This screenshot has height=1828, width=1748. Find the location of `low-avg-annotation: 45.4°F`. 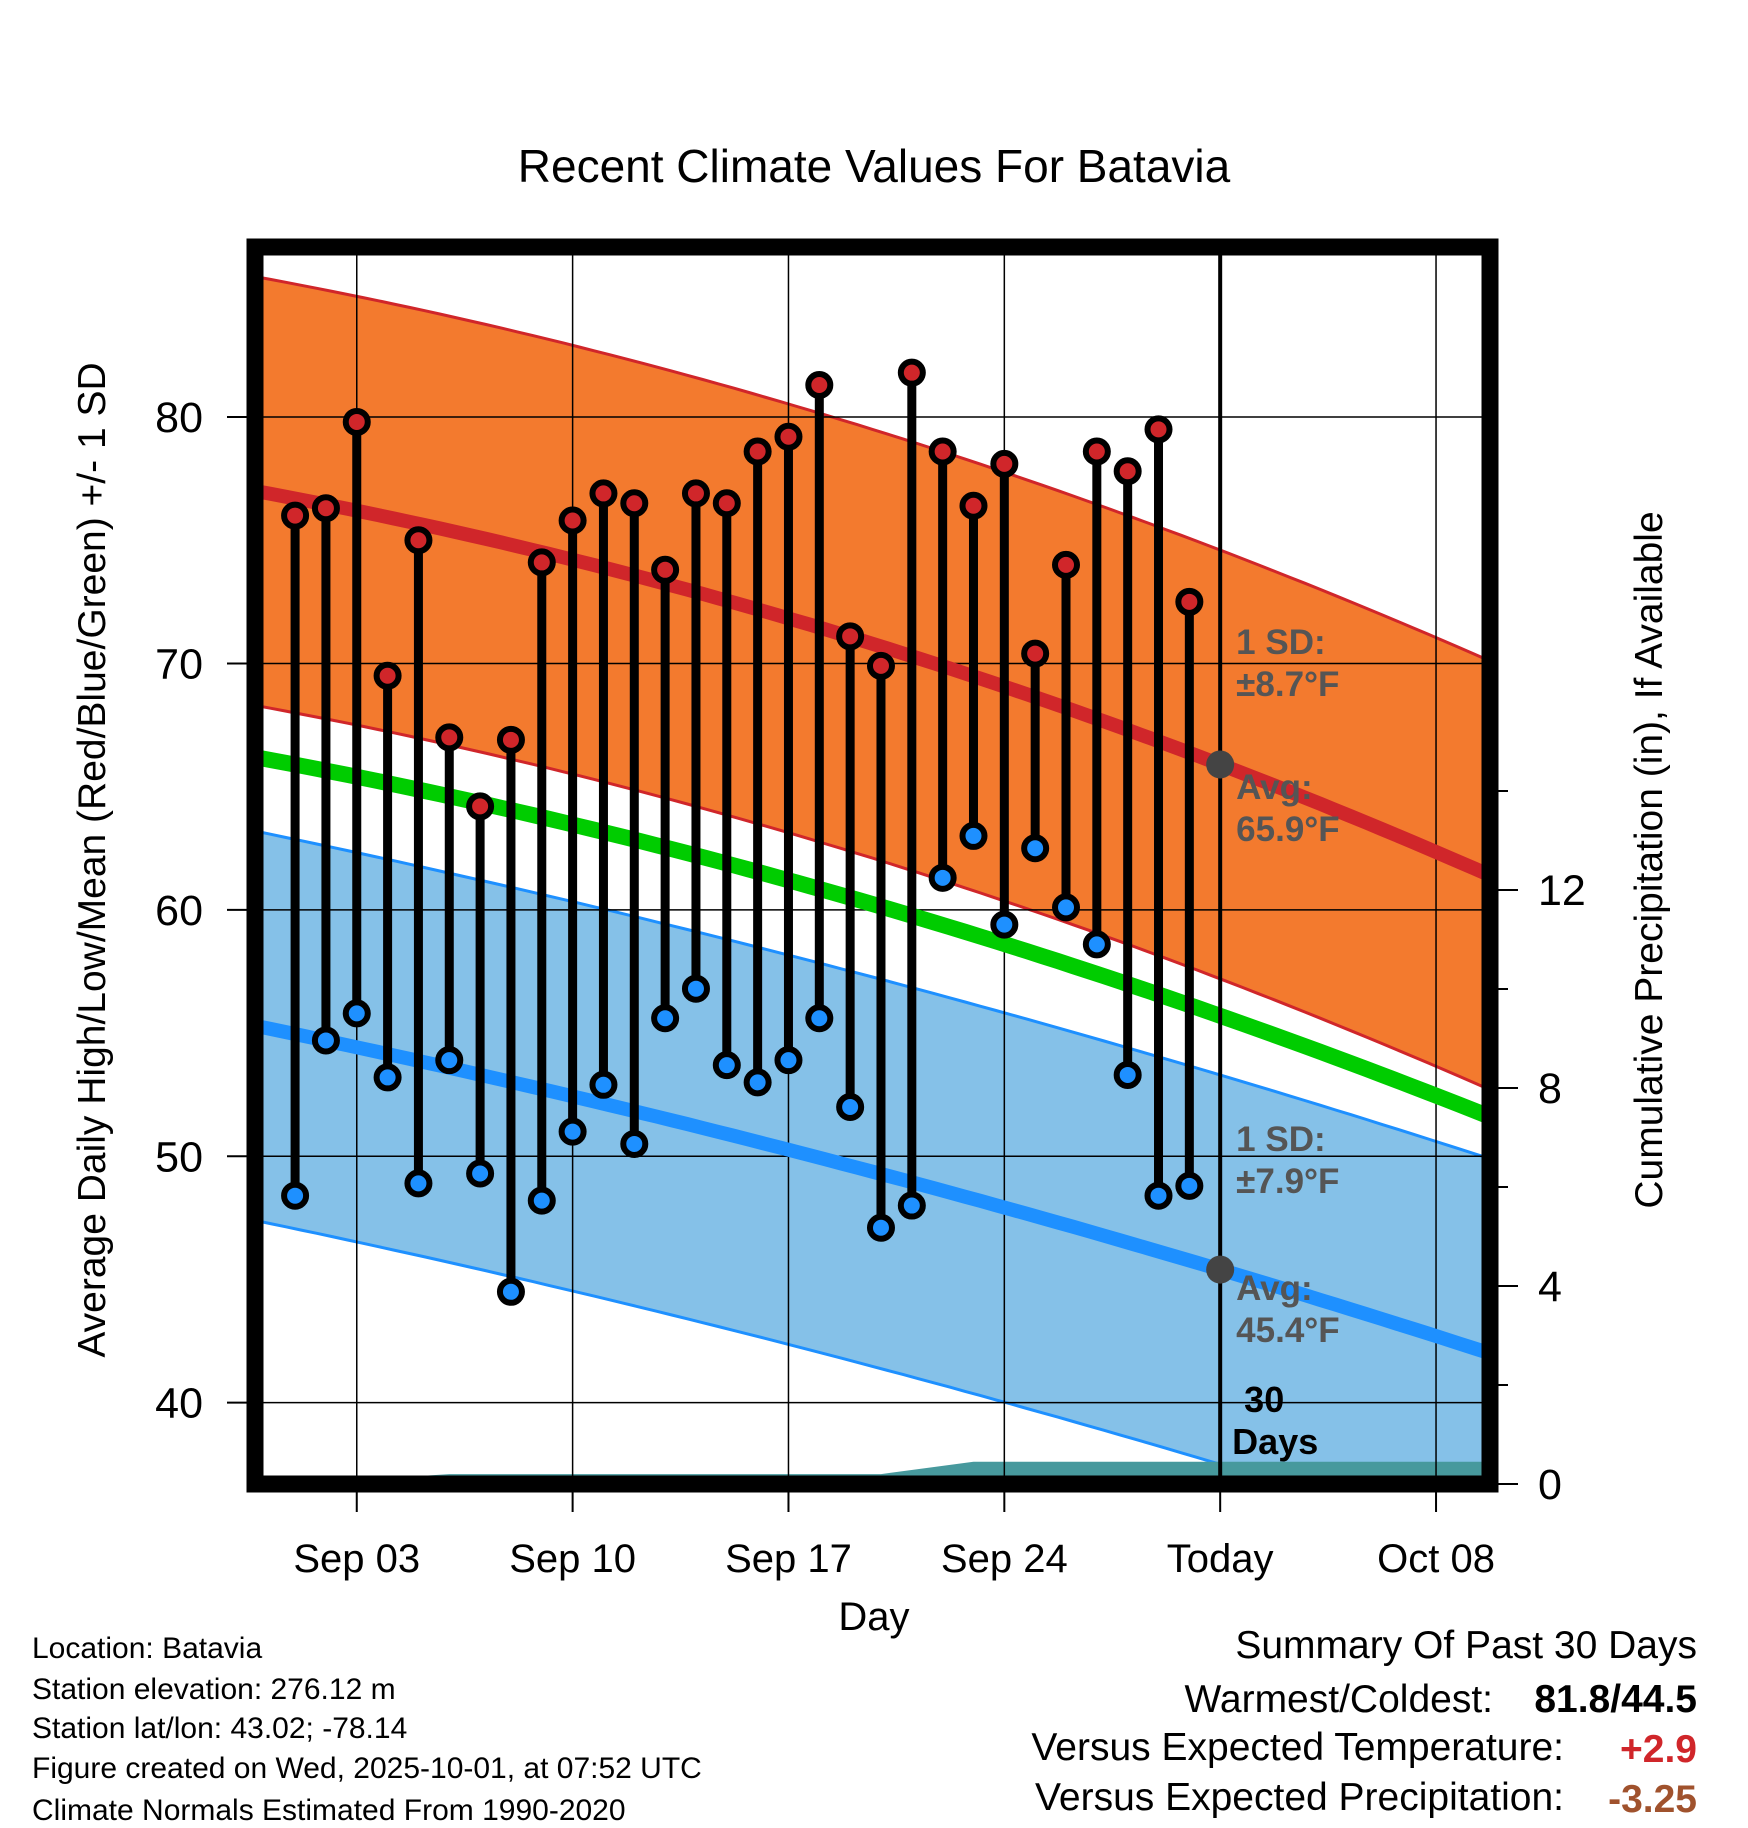

low-avg-annotation: 45.4°F is located at coordinates (1288, 1330).